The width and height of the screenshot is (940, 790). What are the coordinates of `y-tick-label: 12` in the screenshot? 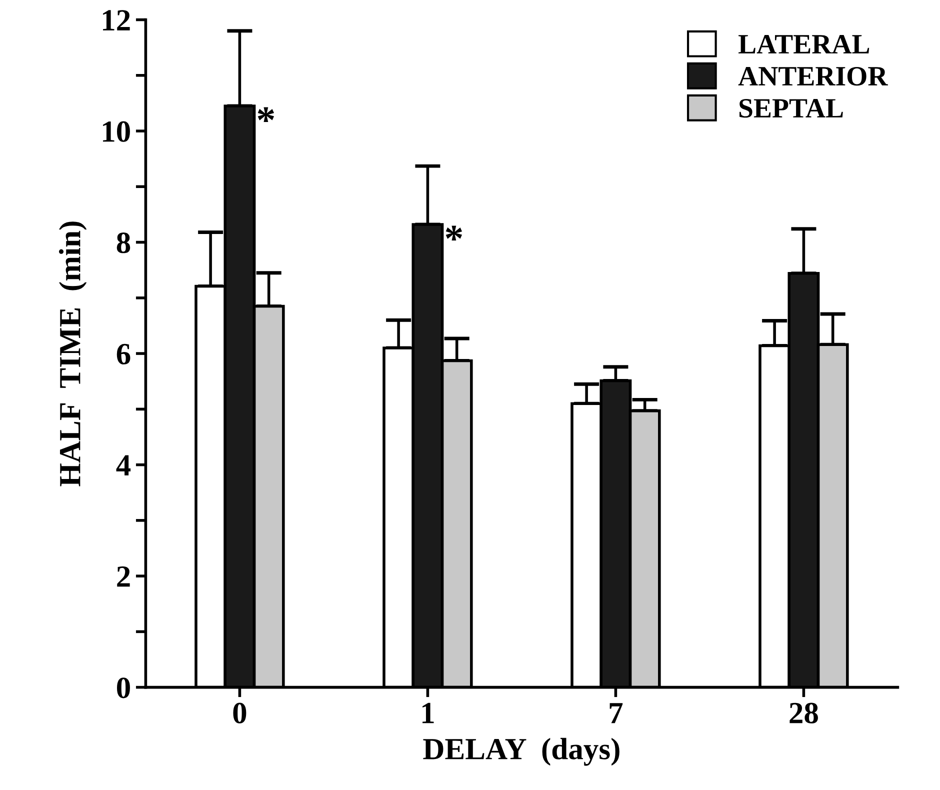 It's located at (116, 20).